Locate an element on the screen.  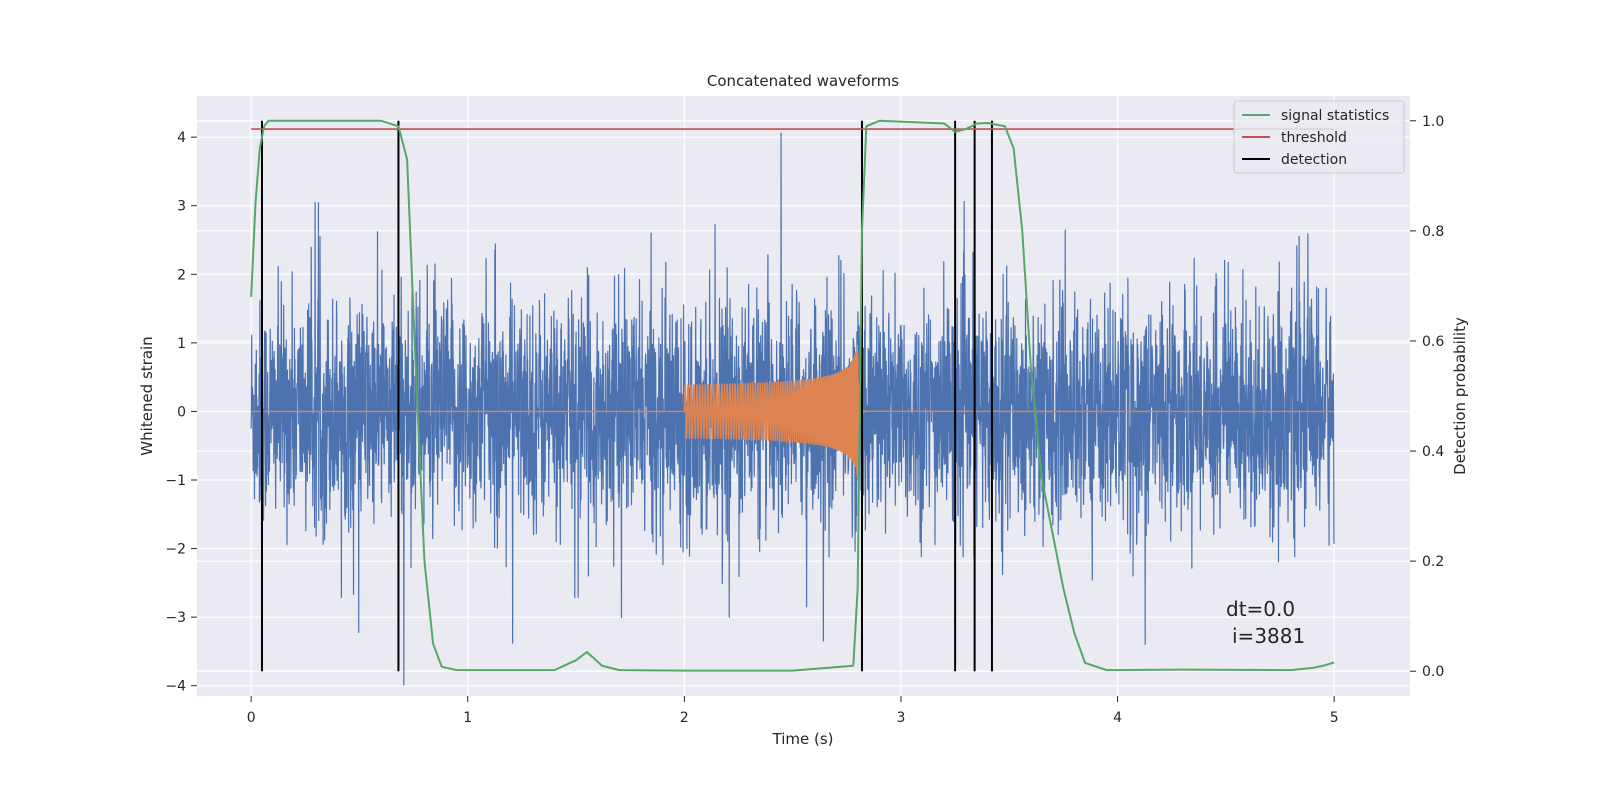
x-tick-label: 4 is located at coordinates (1117, 718).